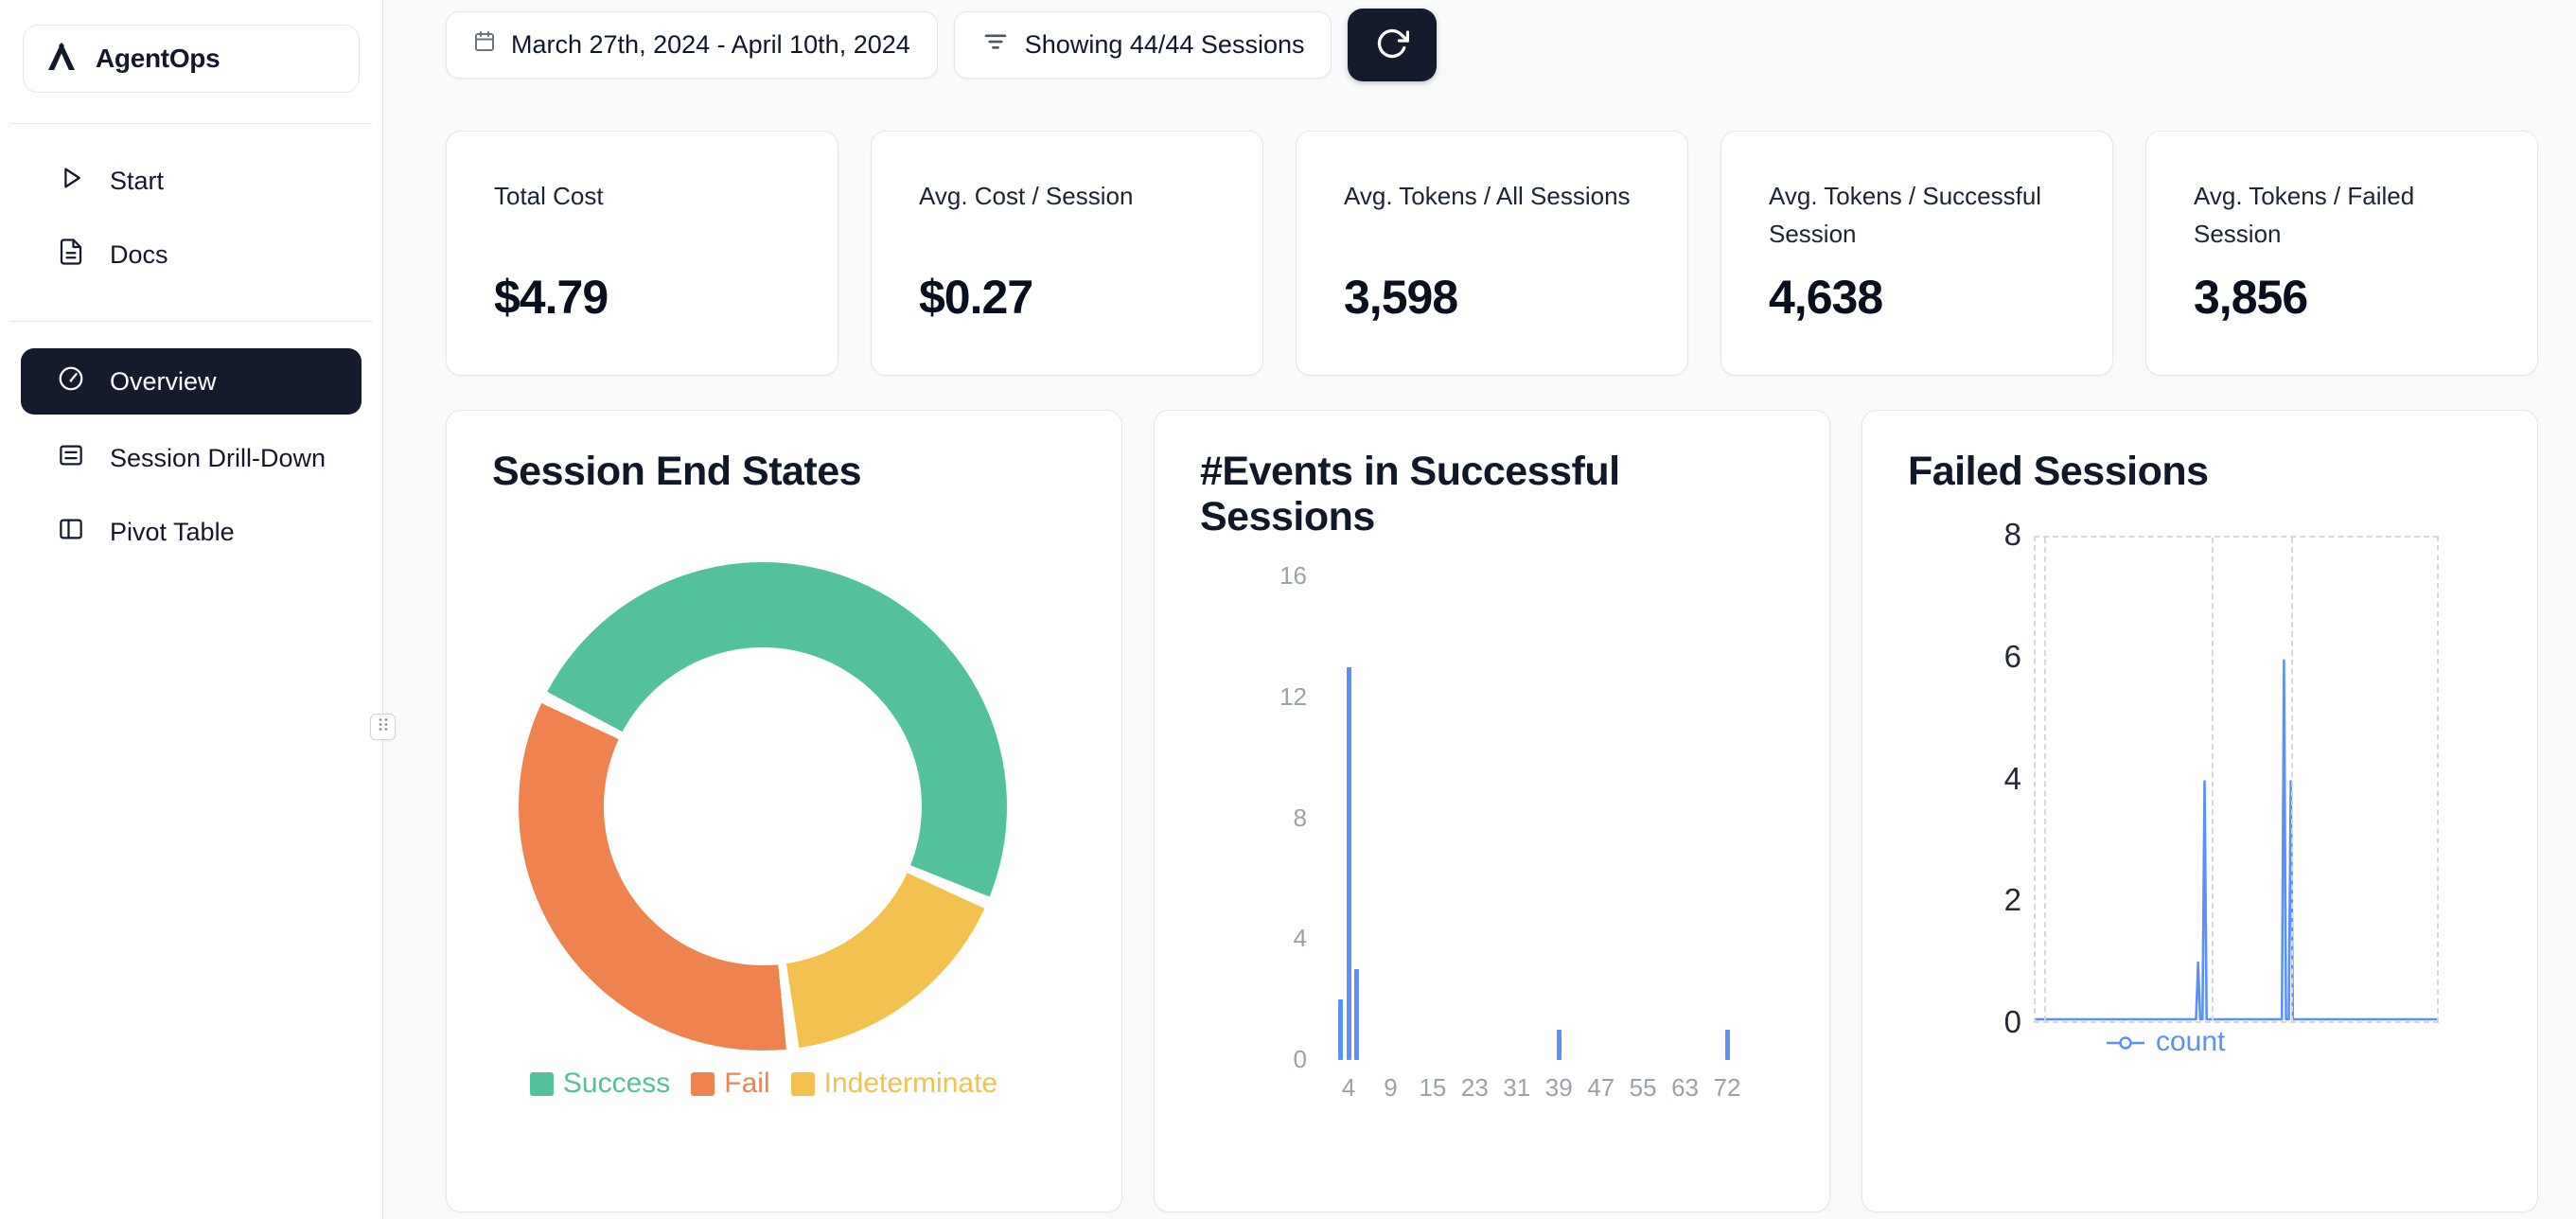 The image size is (2576, 1219). Describe the element at coordinates (71, 532) in the screenshot. I see `columns-icon` at that location.